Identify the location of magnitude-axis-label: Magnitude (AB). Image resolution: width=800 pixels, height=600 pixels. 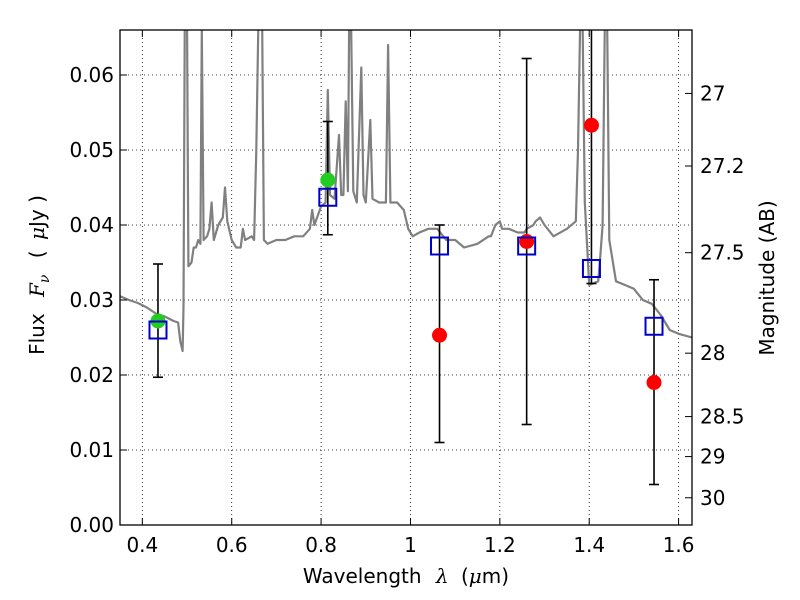
(767, 277).